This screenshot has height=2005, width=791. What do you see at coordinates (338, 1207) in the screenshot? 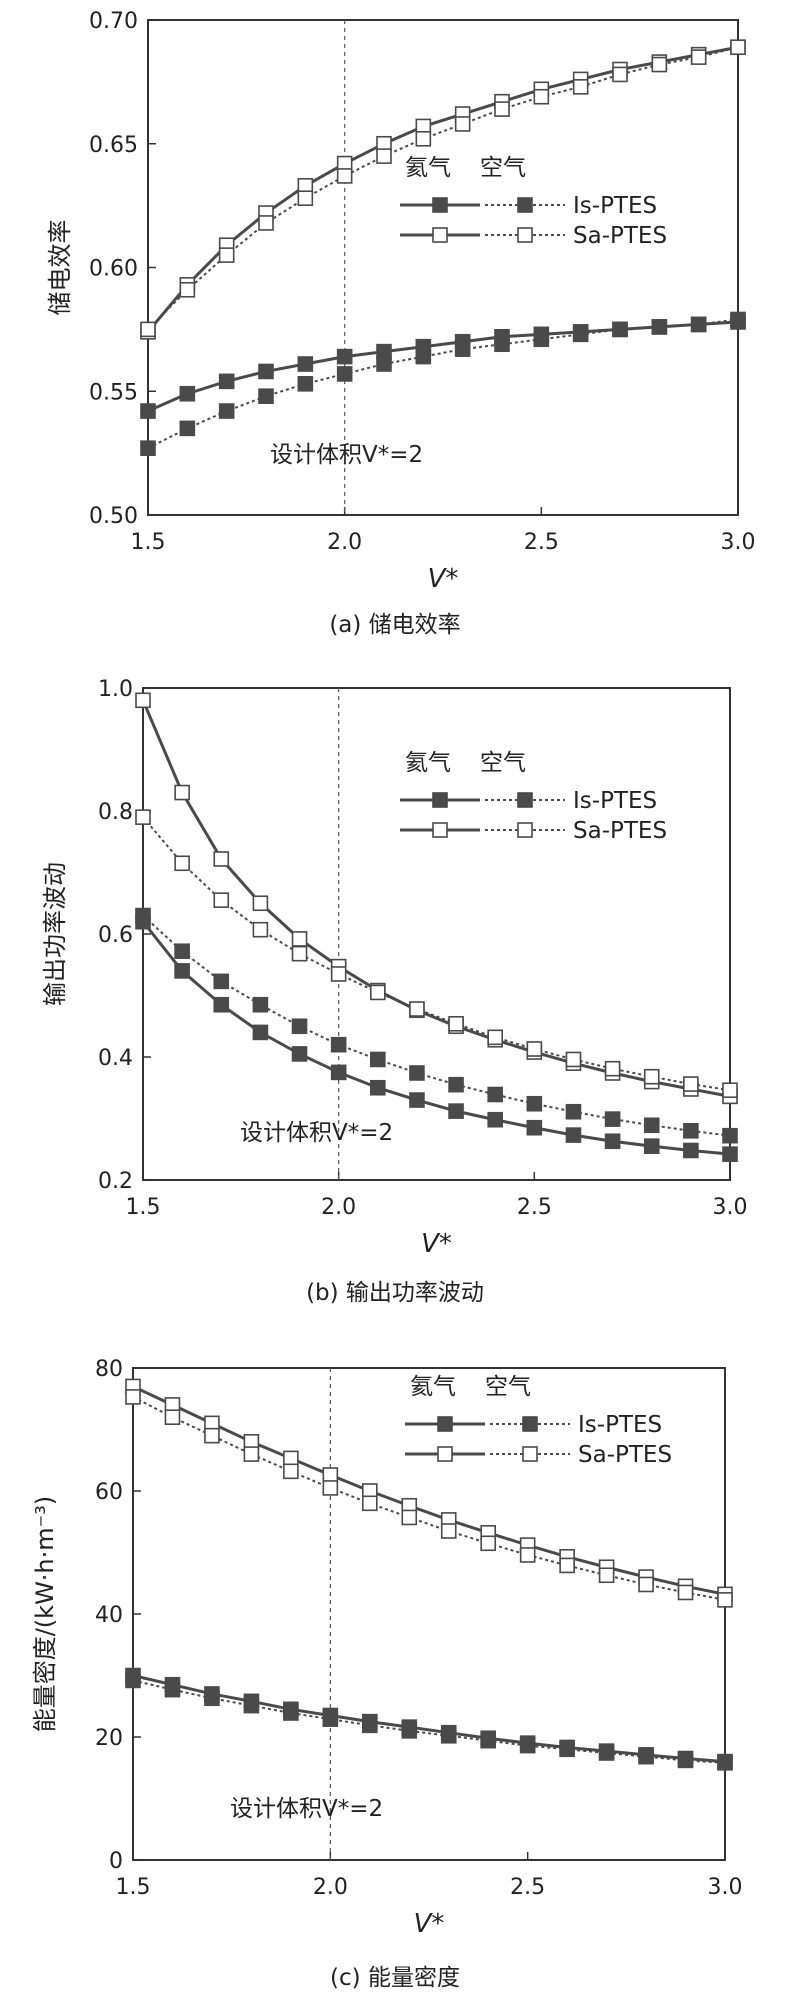
I see `x-tick-label: 2.0` at bounding box center [338, 1207].